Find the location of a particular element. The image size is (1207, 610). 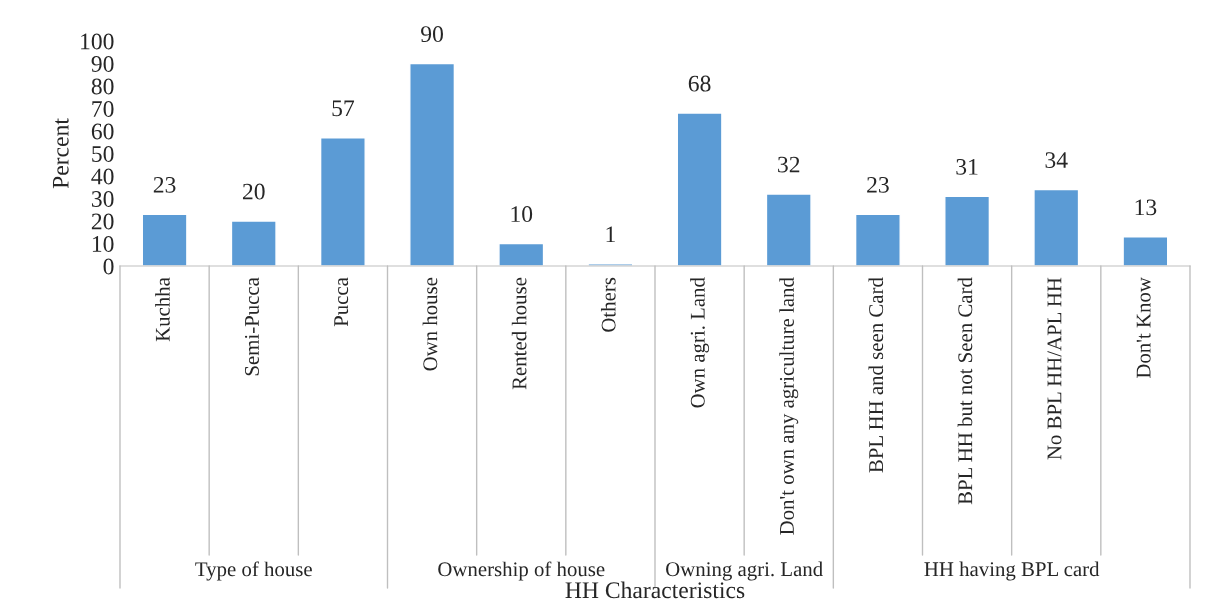

x-tick-label: Others is located at coordinates (608, 304).